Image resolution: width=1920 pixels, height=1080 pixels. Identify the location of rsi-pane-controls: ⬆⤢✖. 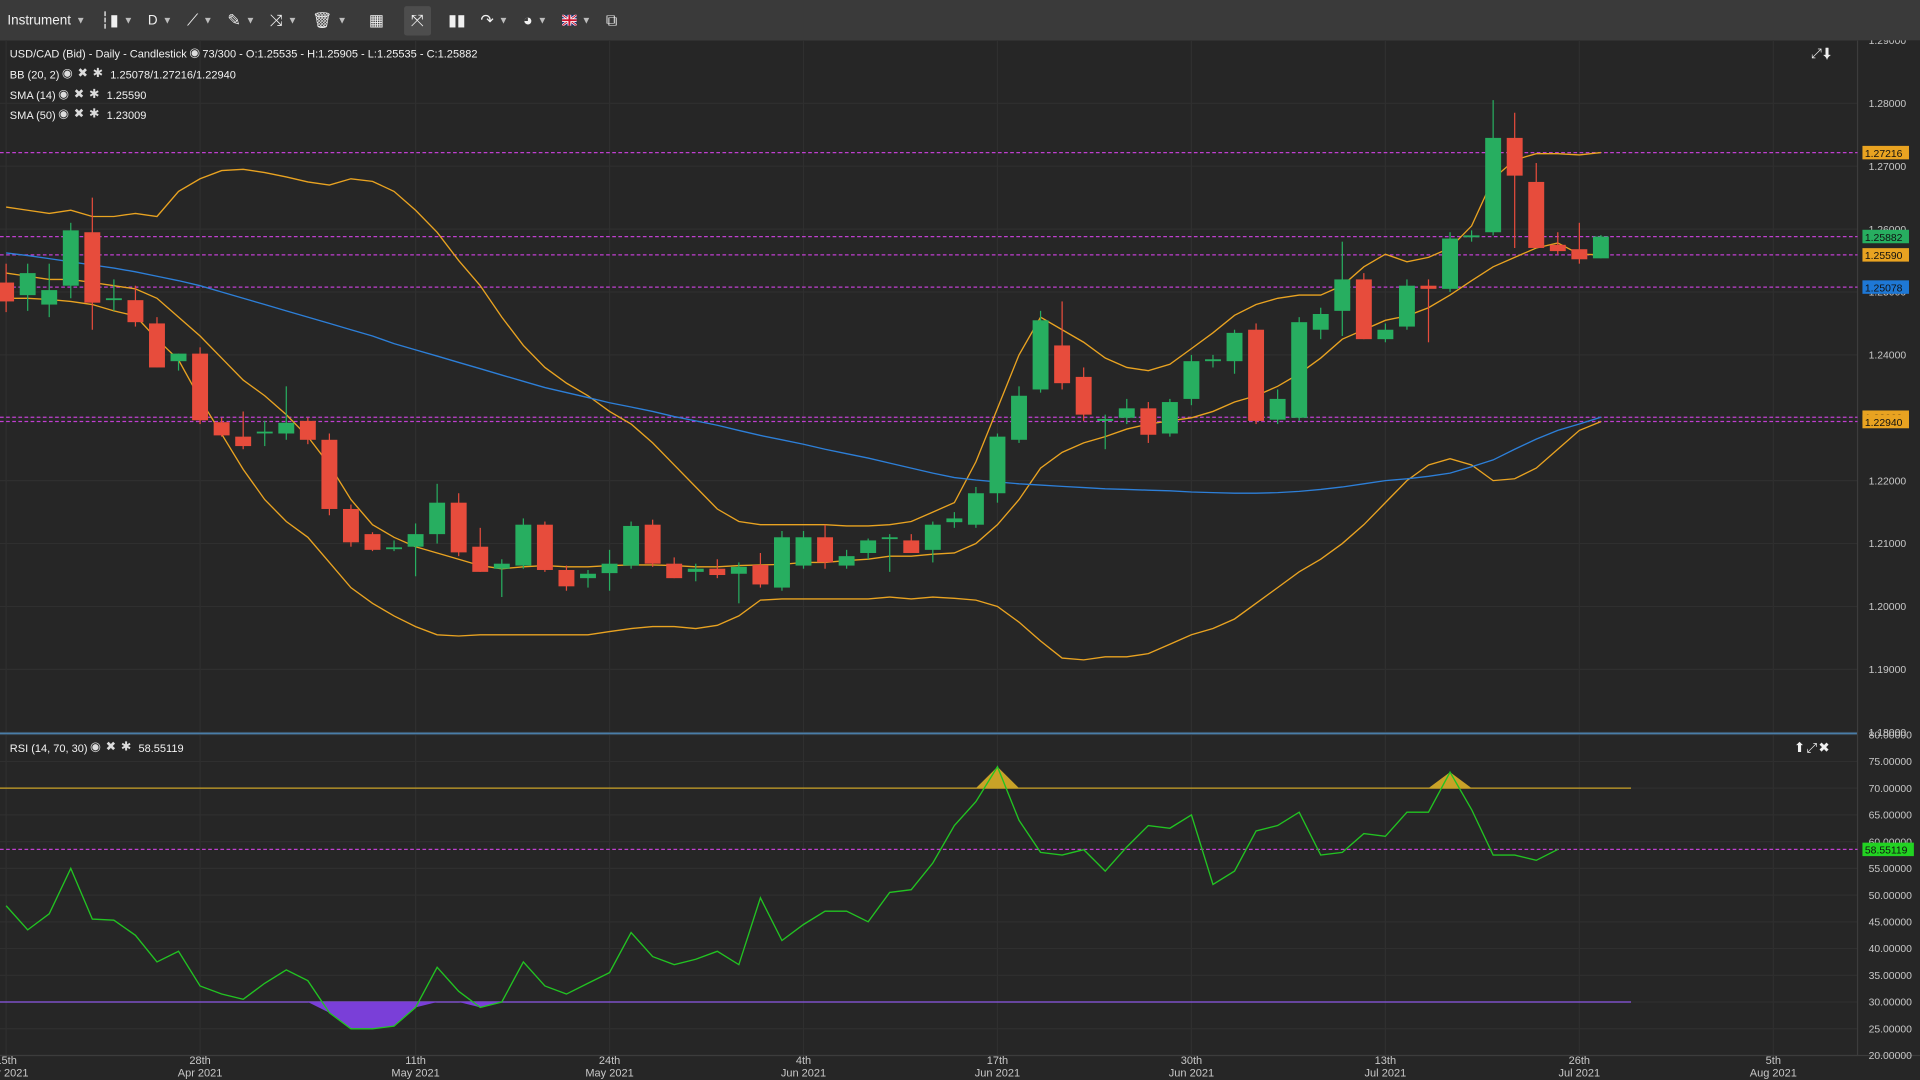
(1812, 748).